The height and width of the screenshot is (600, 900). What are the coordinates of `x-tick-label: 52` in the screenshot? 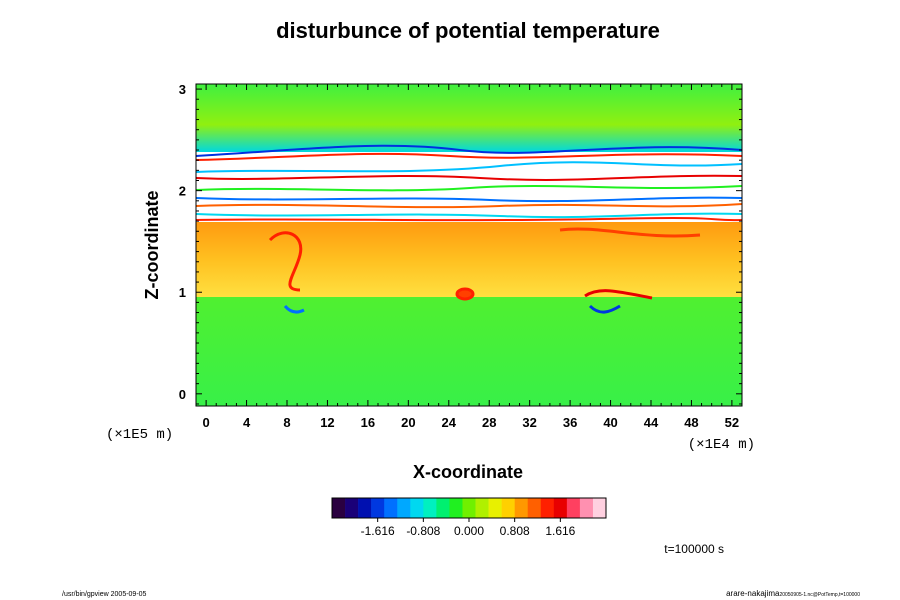 It's located at (732, 422).